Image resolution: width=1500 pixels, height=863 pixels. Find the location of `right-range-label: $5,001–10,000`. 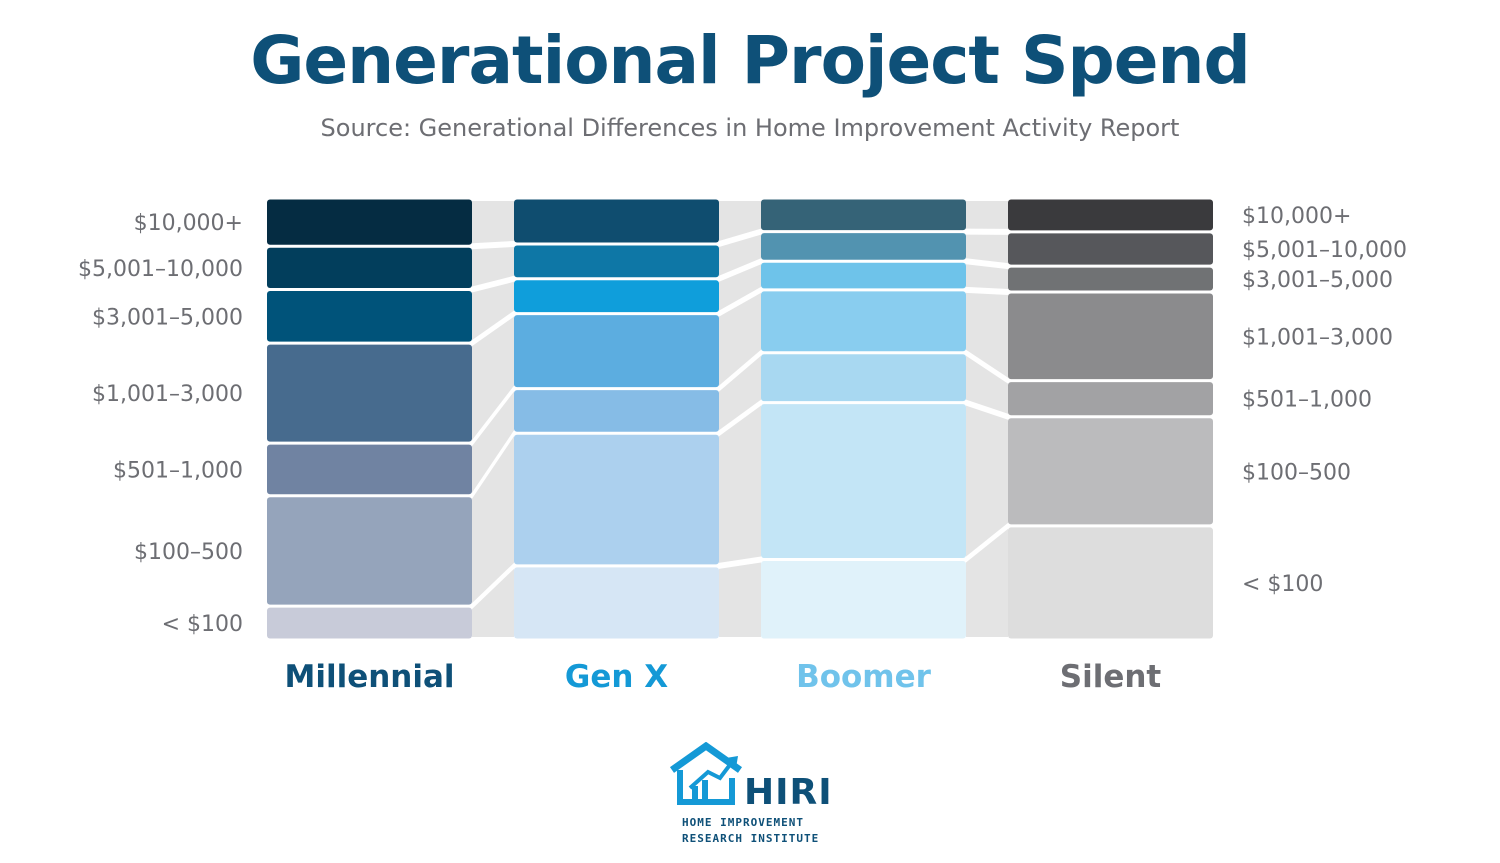

right-range-label: $5,001–10,000 is located at coordinates (1324, 250).